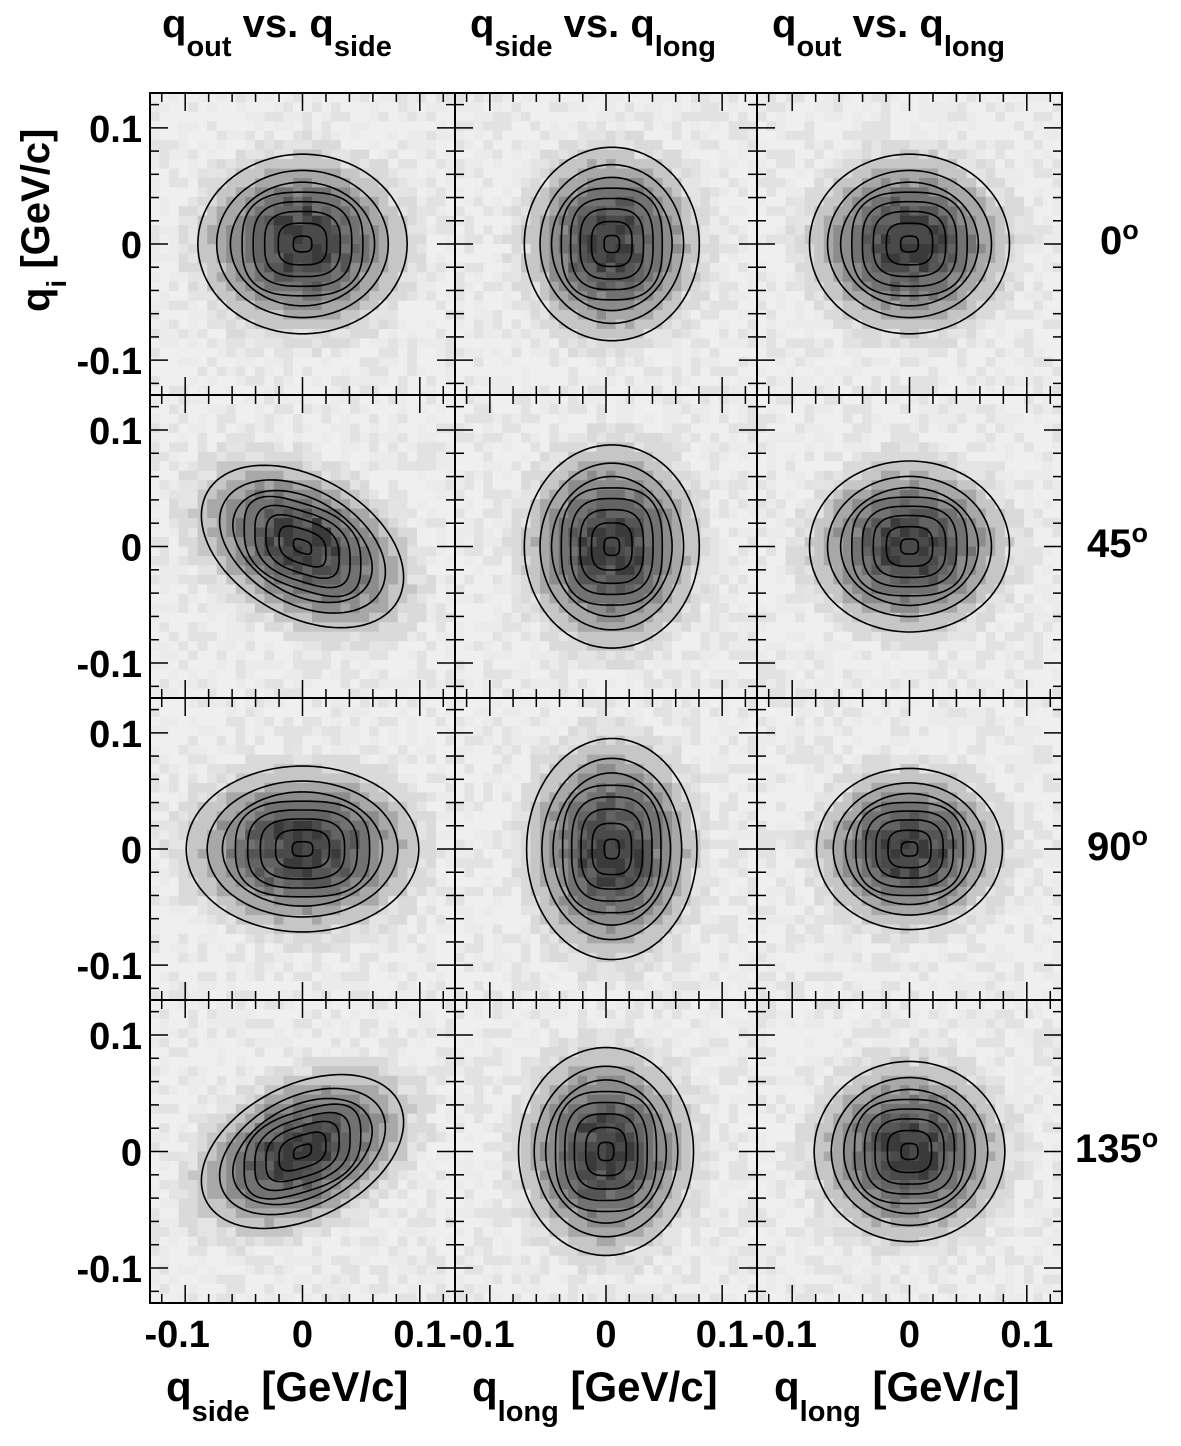  What do you see at coordinates (303, 244) in the screenshot?
I see `panel-r1-c1` at bounding box center [303, 244].